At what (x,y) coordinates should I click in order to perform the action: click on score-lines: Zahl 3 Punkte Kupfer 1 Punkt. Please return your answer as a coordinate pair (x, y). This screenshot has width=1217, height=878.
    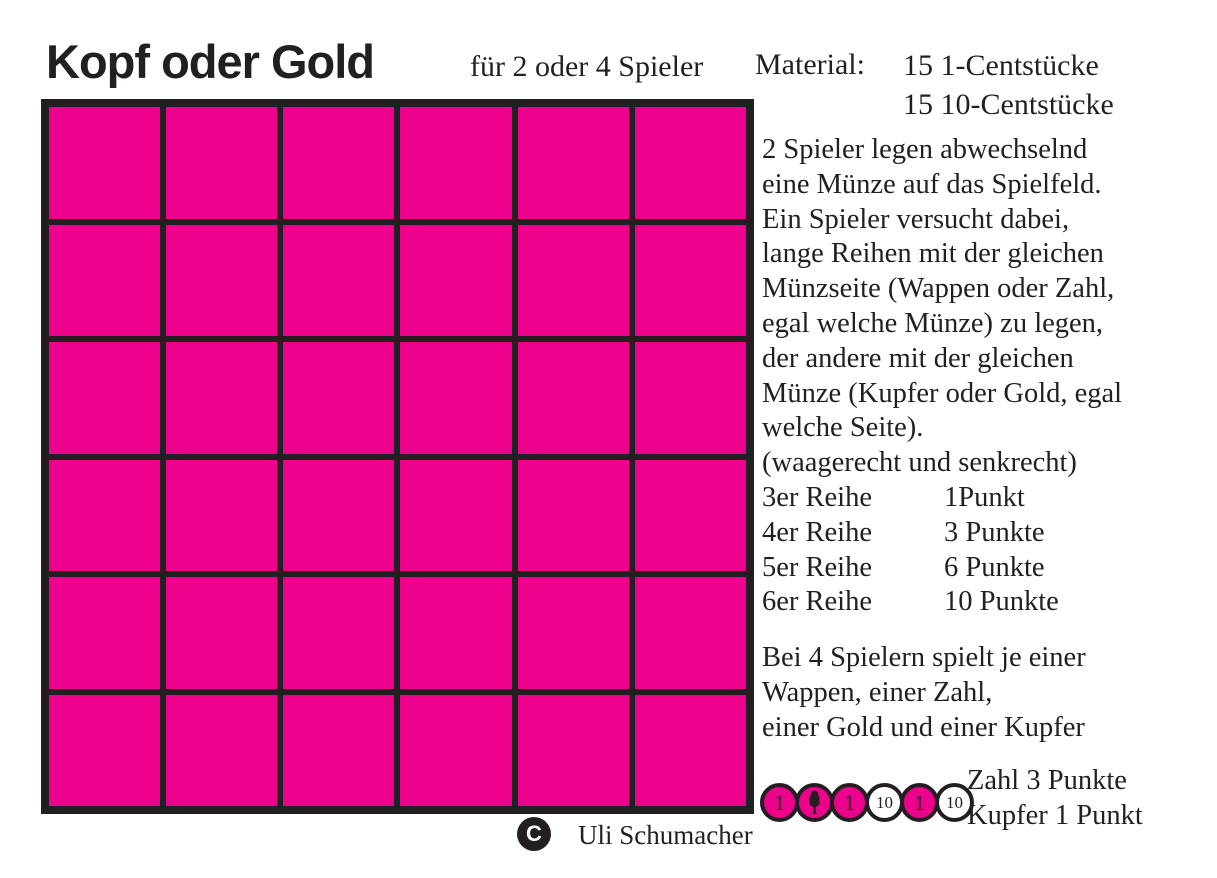
    Looking at the image, I should click on (1055, 798).